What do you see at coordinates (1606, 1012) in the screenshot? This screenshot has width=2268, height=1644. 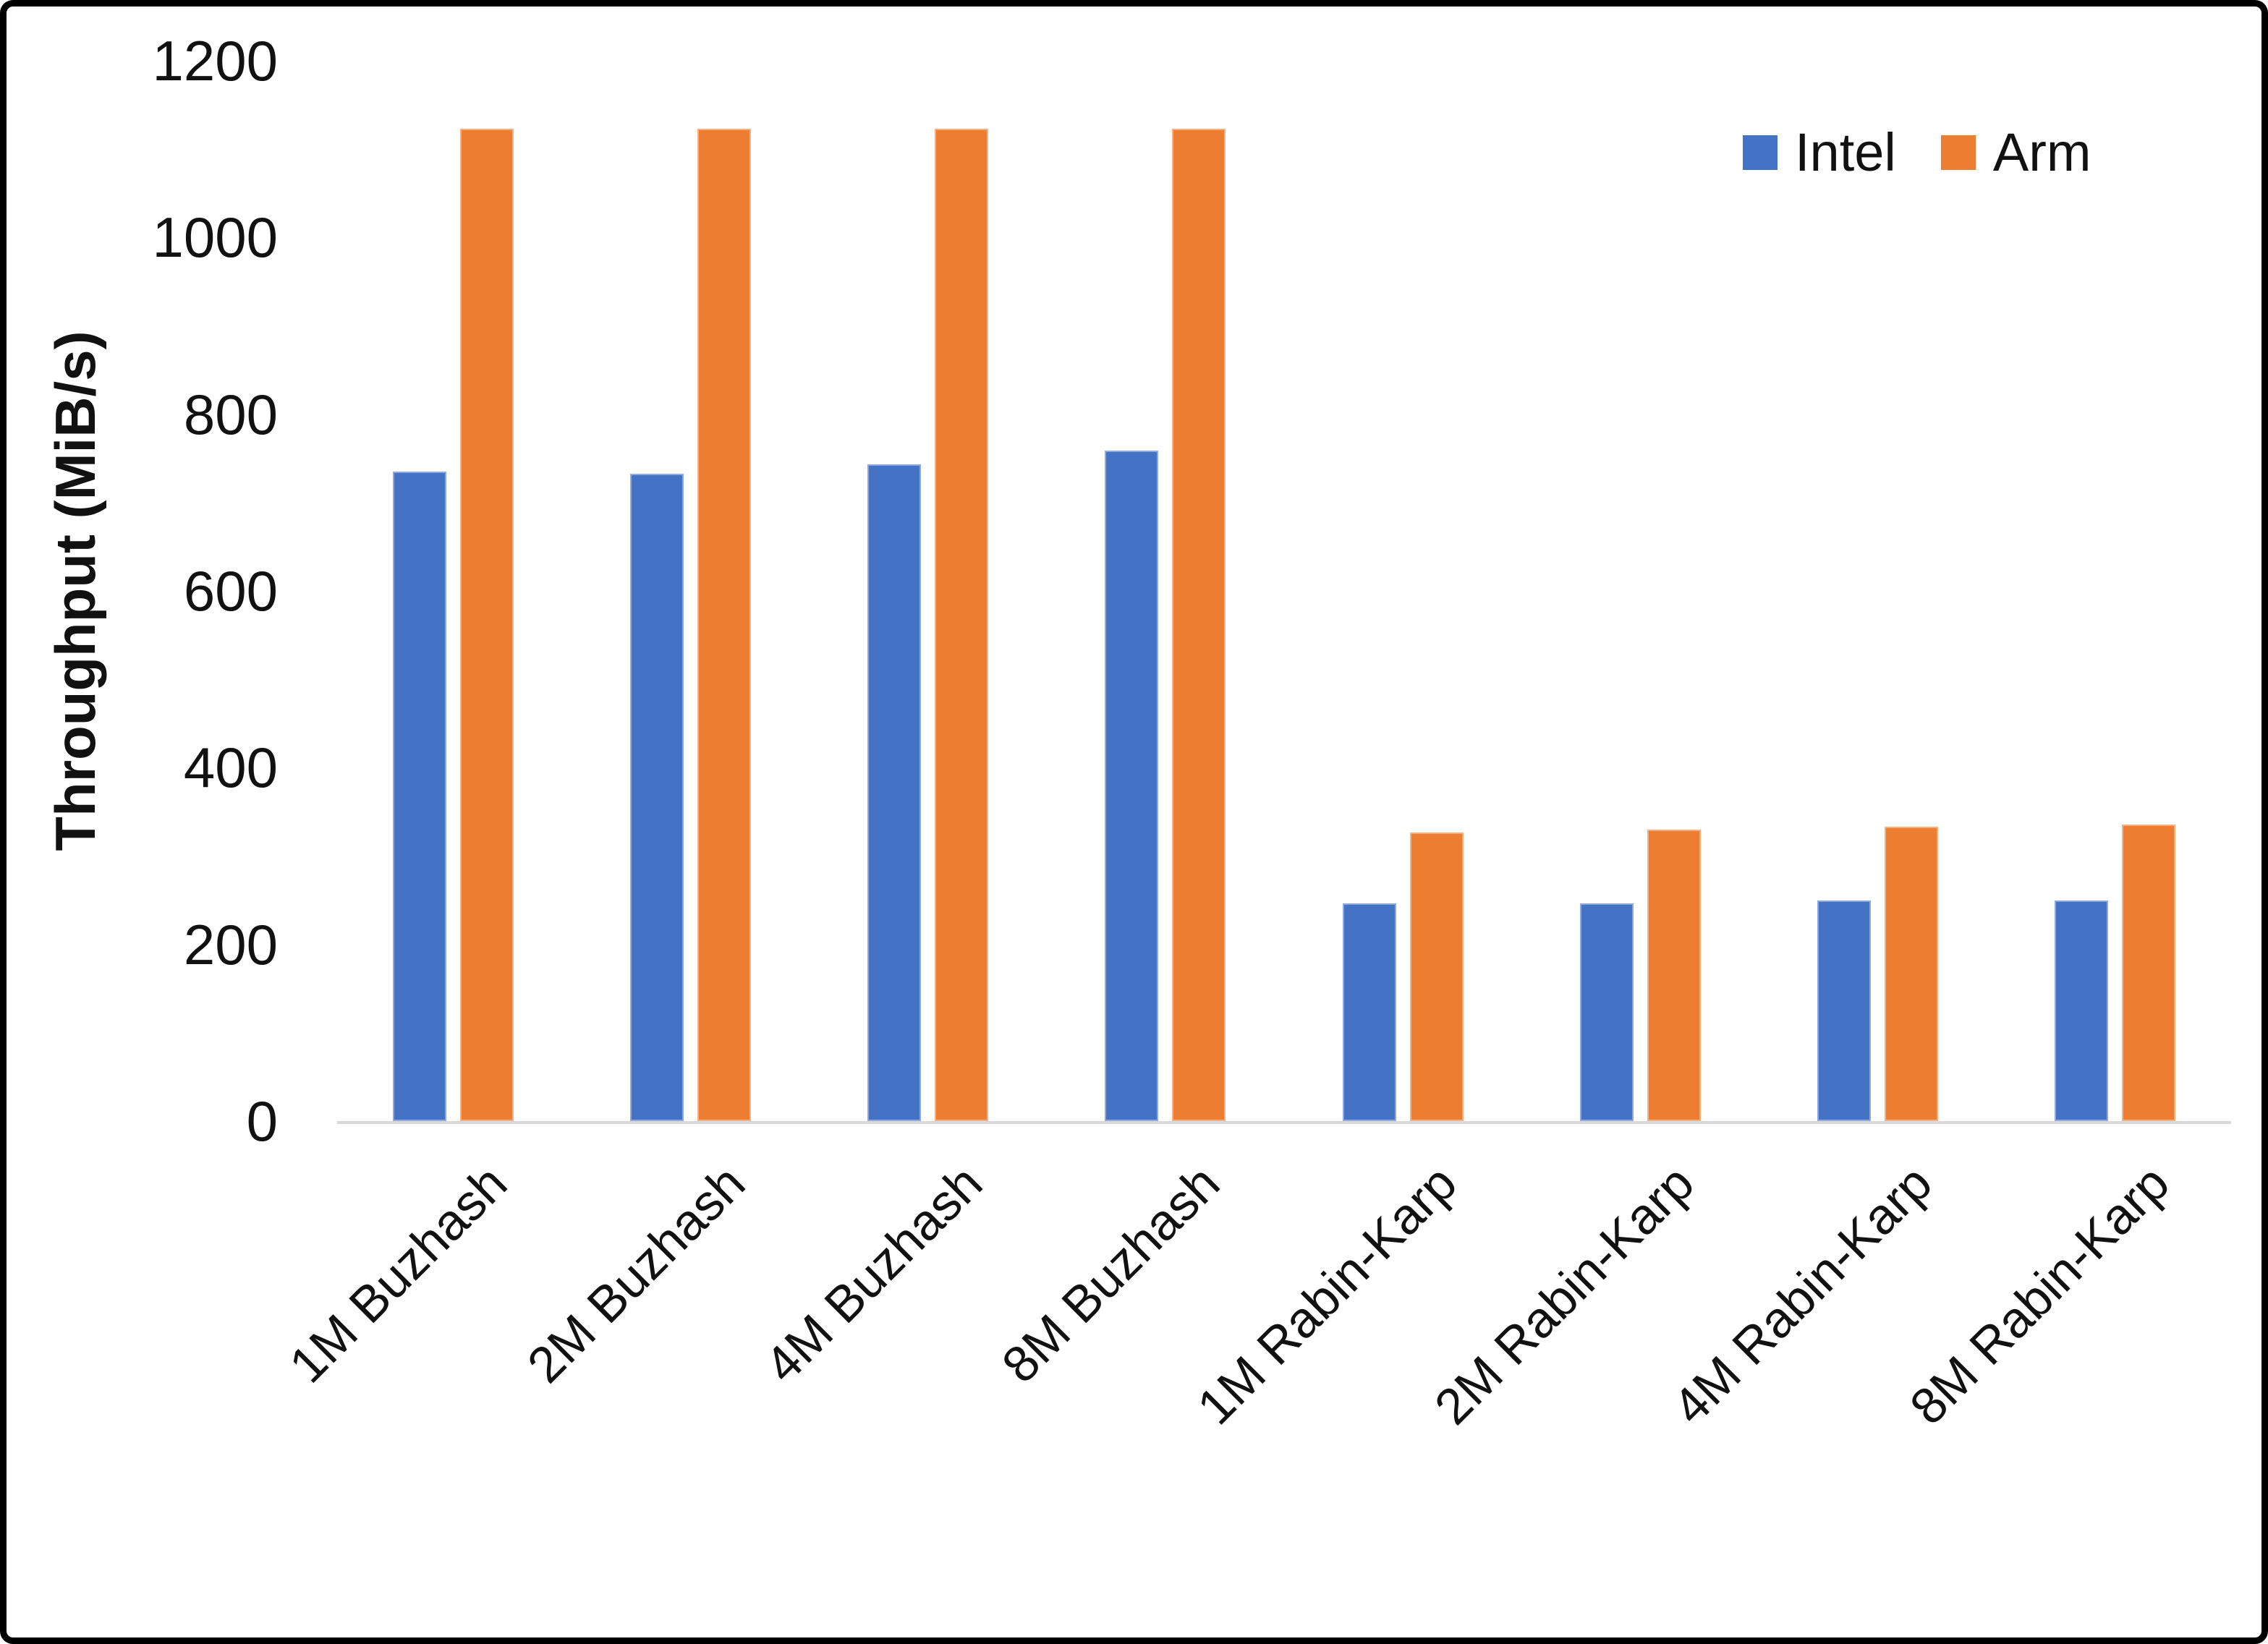 I see `bar-intel-2m-rabin-karp` at bounding box center [1606, 1012].